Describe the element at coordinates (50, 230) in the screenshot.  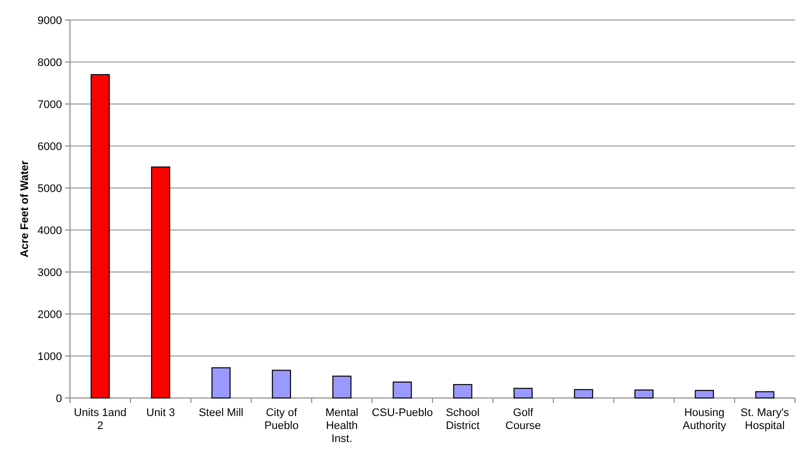
I see `y-tick-label: 4000` at that location.